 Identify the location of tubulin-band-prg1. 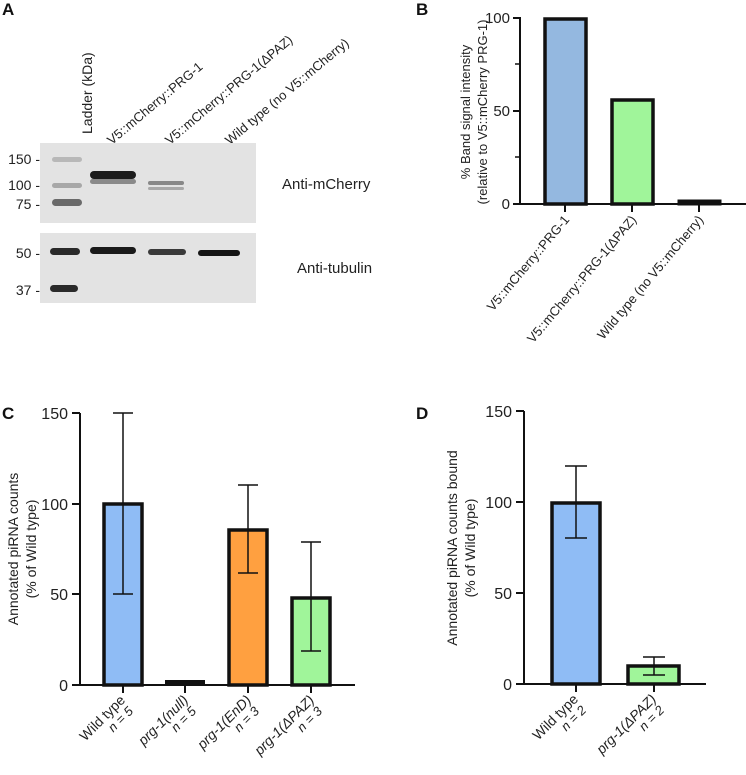
(113, 250).